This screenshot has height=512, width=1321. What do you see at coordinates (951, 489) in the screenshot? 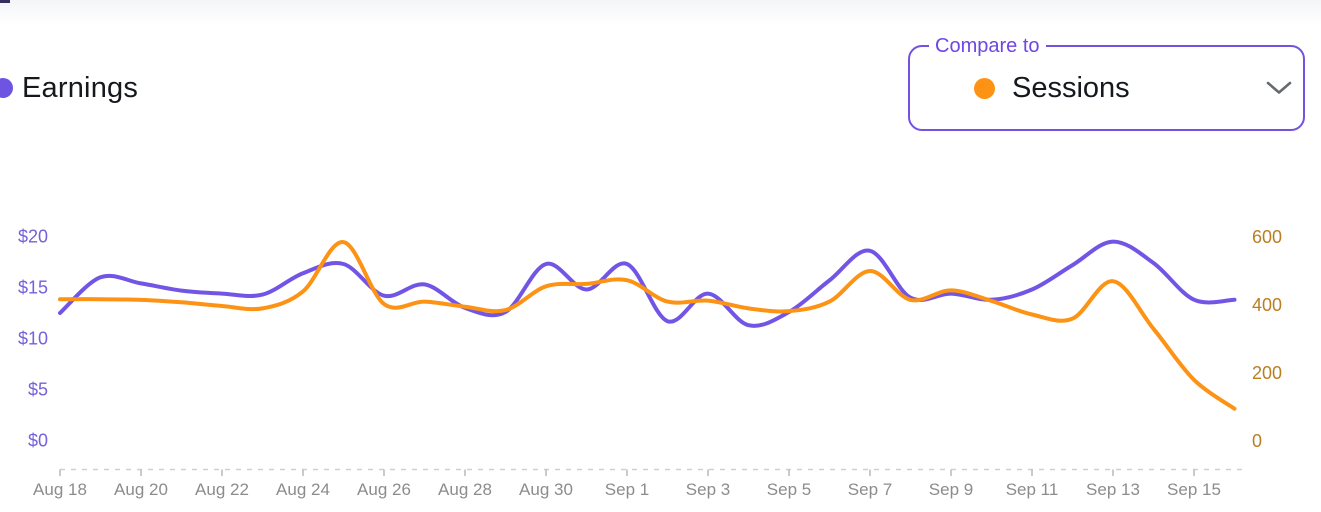
I see `x-axis-label: Sep 9` at bounding box center [951, 489].